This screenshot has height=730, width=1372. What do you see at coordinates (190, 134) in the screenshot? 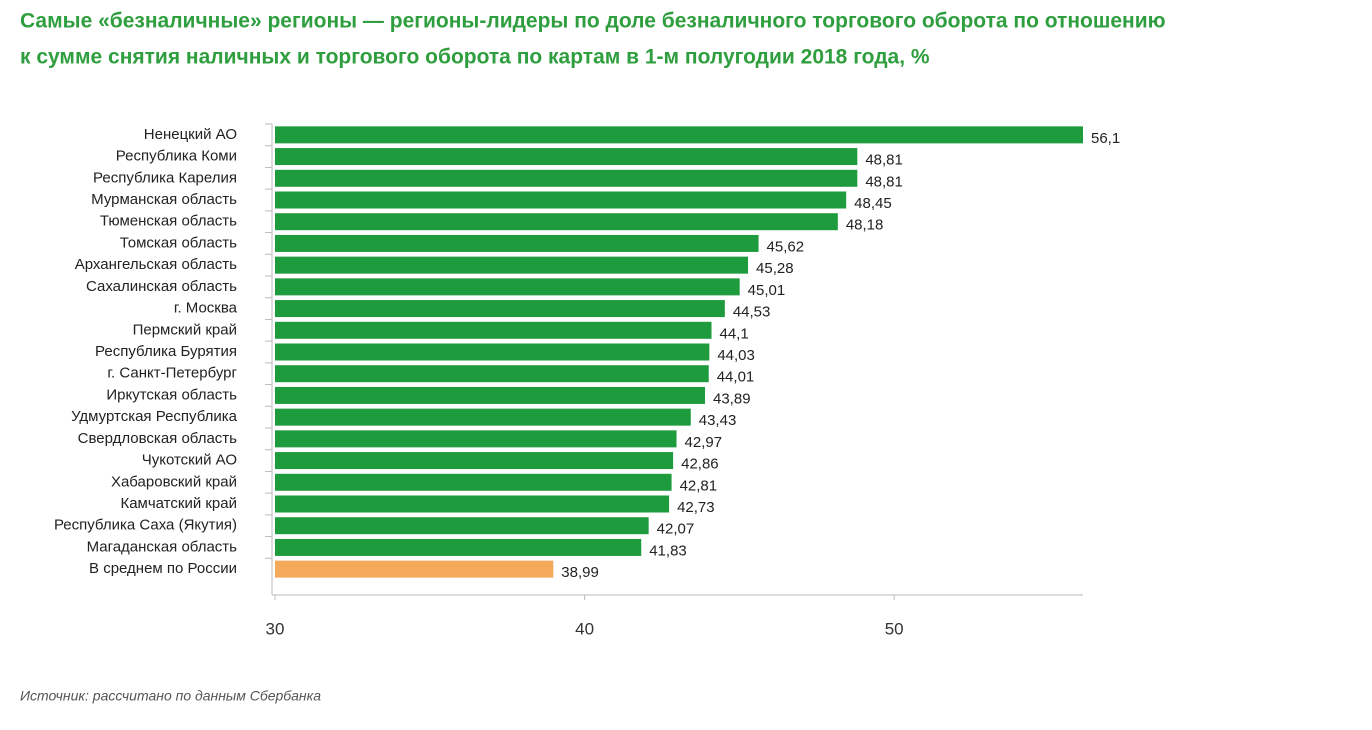
I see `category-label: Ненецкий АО` at bounding box center [190, 134].